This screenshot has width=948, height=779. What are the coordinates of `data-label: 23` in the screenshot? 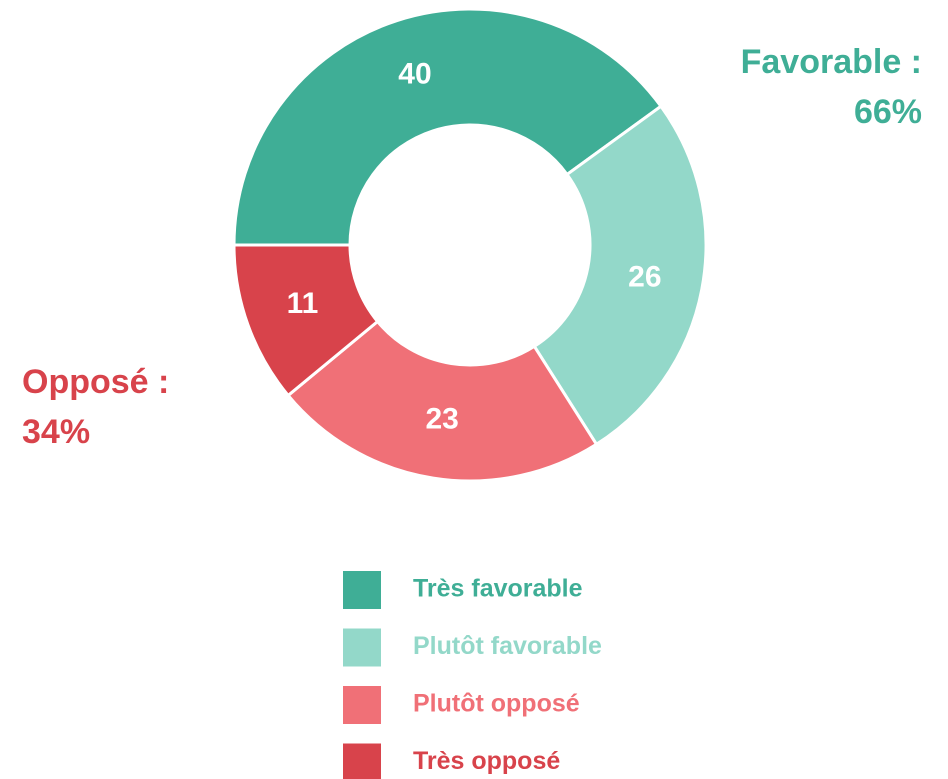 It's located at (441, 419).